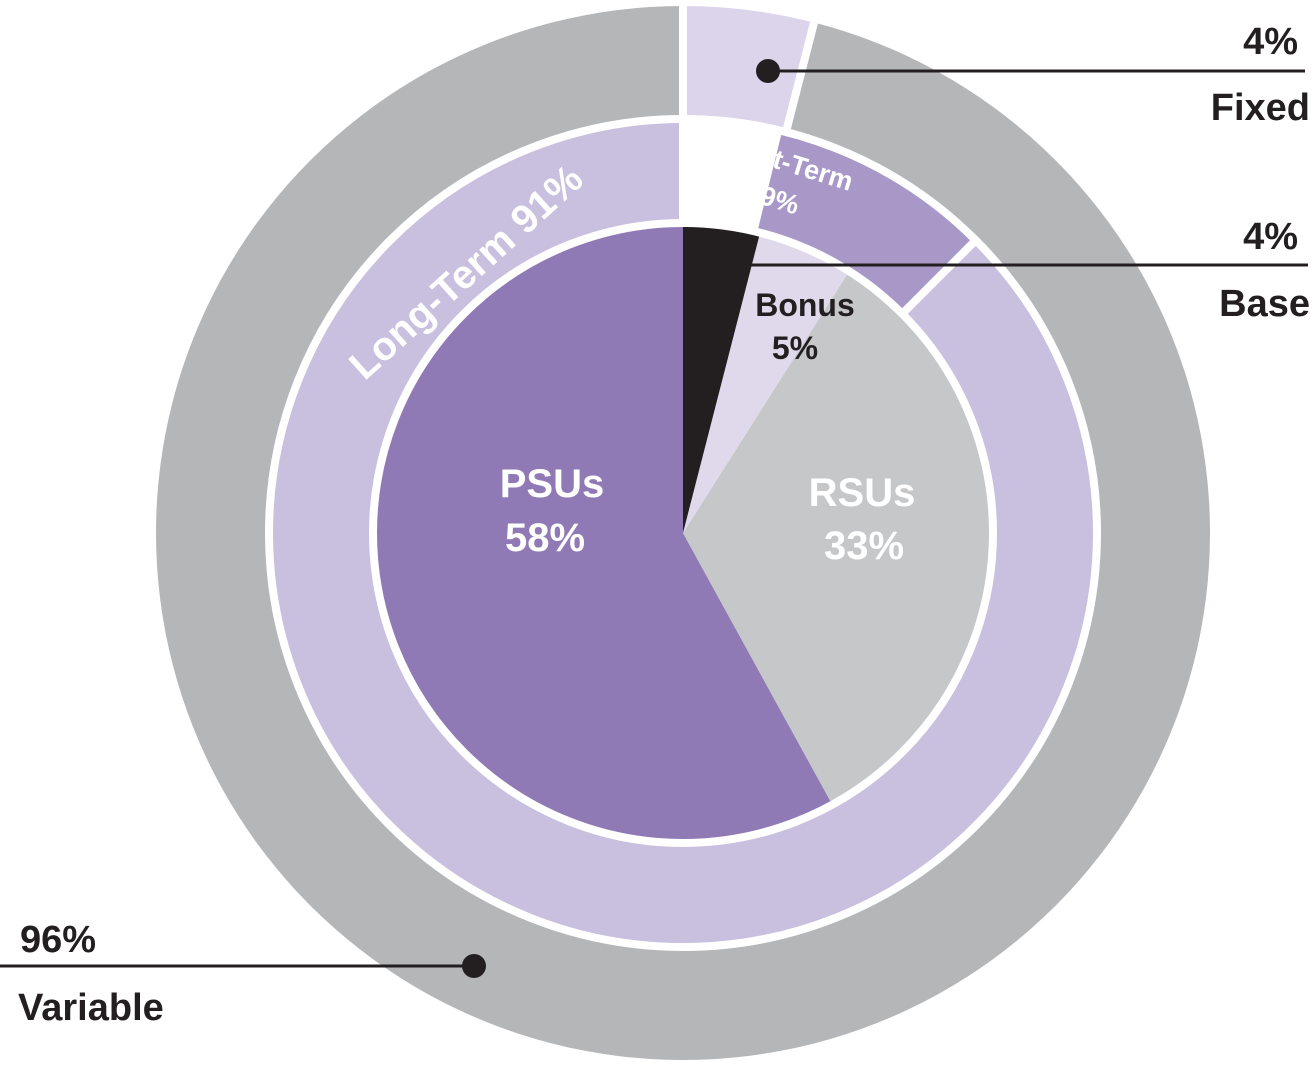 Image resolution: width=1315 pixels, height=1071 pixels. I want to click on slice-rsus, so click(838, 538).